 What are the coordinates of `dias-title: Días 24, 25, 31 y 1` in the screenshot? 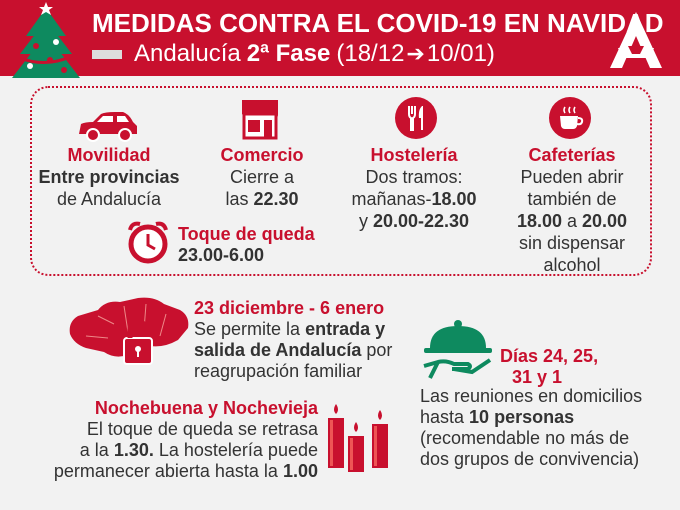 It's located at (549, 367).